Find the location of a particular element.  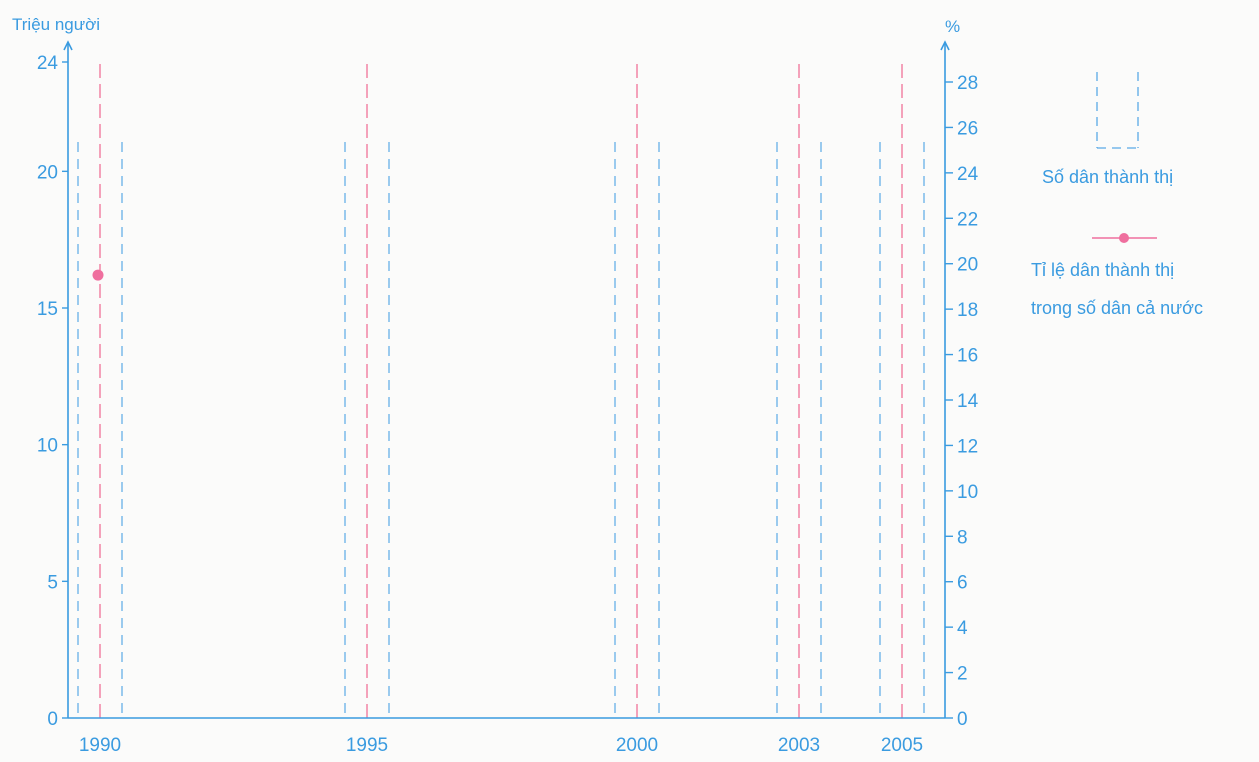

x-tick-label: 1995 is located at coordinates (367, 745).